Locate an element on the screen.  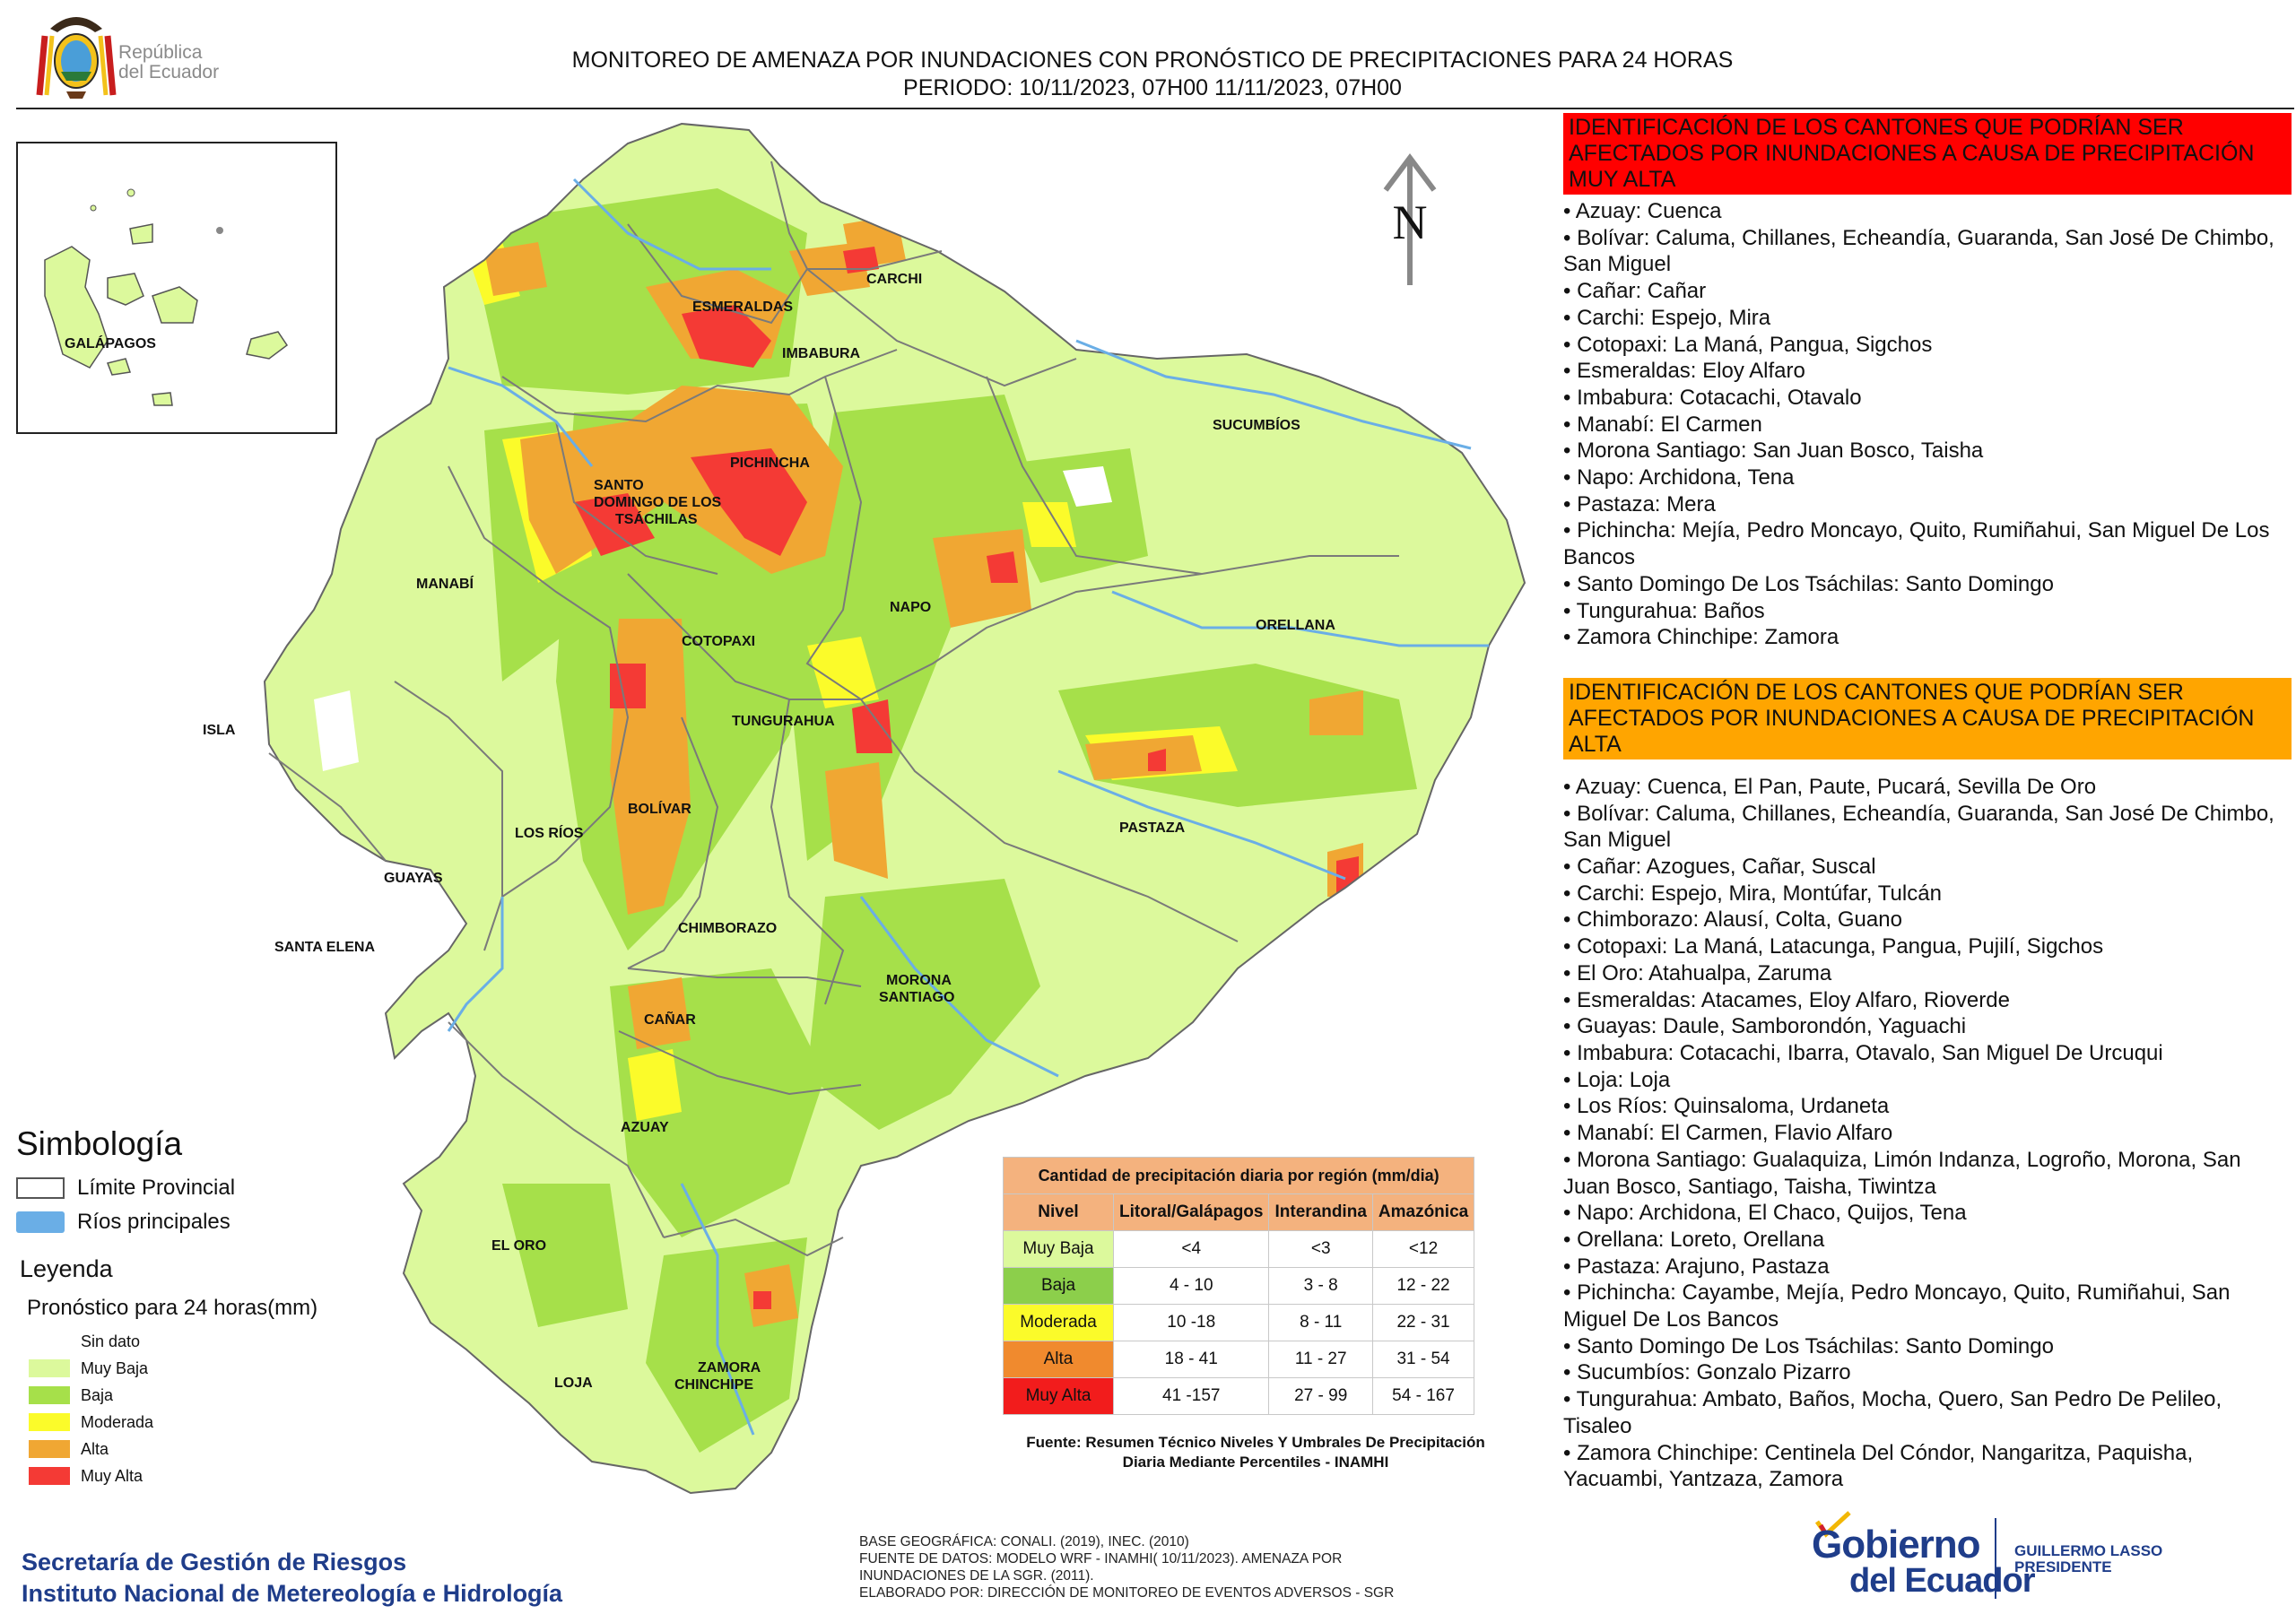
alta-canton-item: Sucumbíos: Gonzalo Pizarro is located at coordinates (1927, 1372).